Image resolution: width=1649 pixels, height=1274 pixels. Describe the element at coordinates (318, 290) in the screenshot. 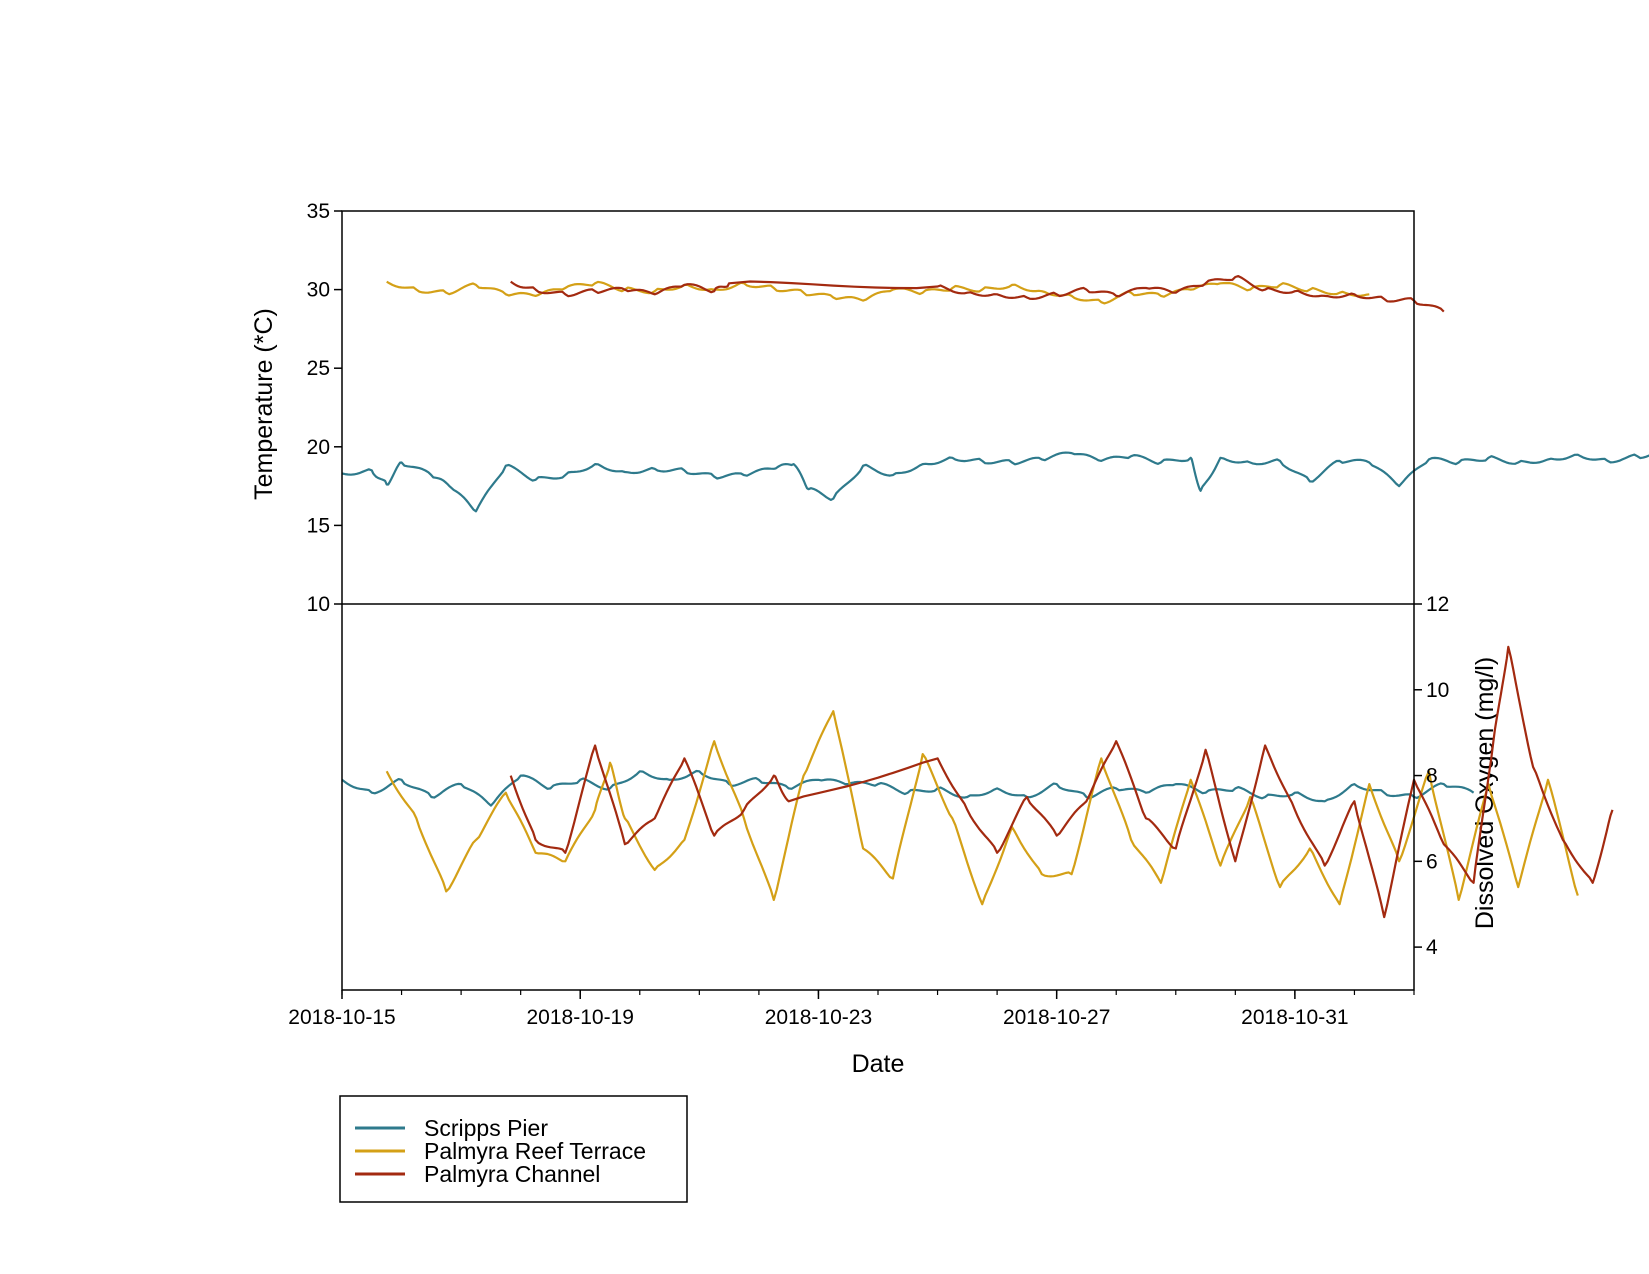

I see `temperature-y-tick-label-30: 30` at that location.